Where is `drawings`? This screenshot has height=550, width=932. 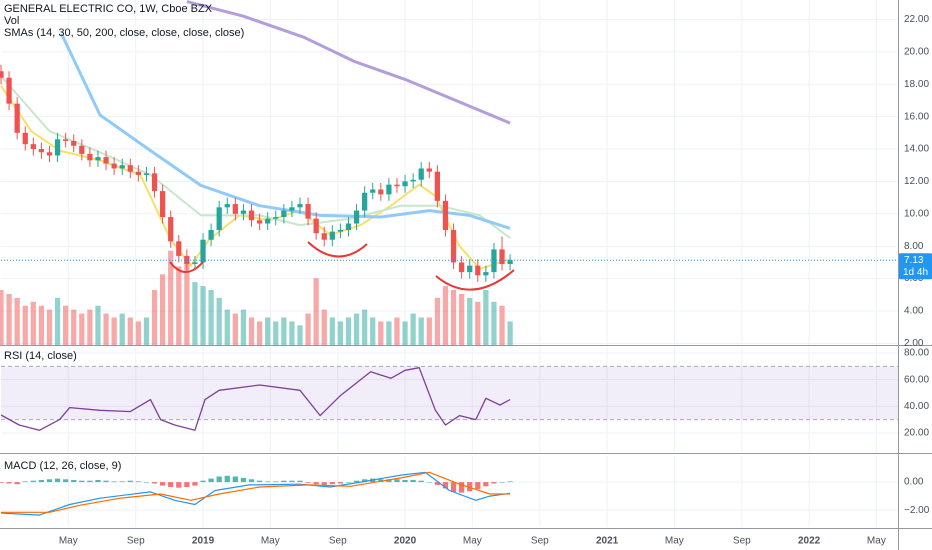
drawings is located at coordinates (342, 266).